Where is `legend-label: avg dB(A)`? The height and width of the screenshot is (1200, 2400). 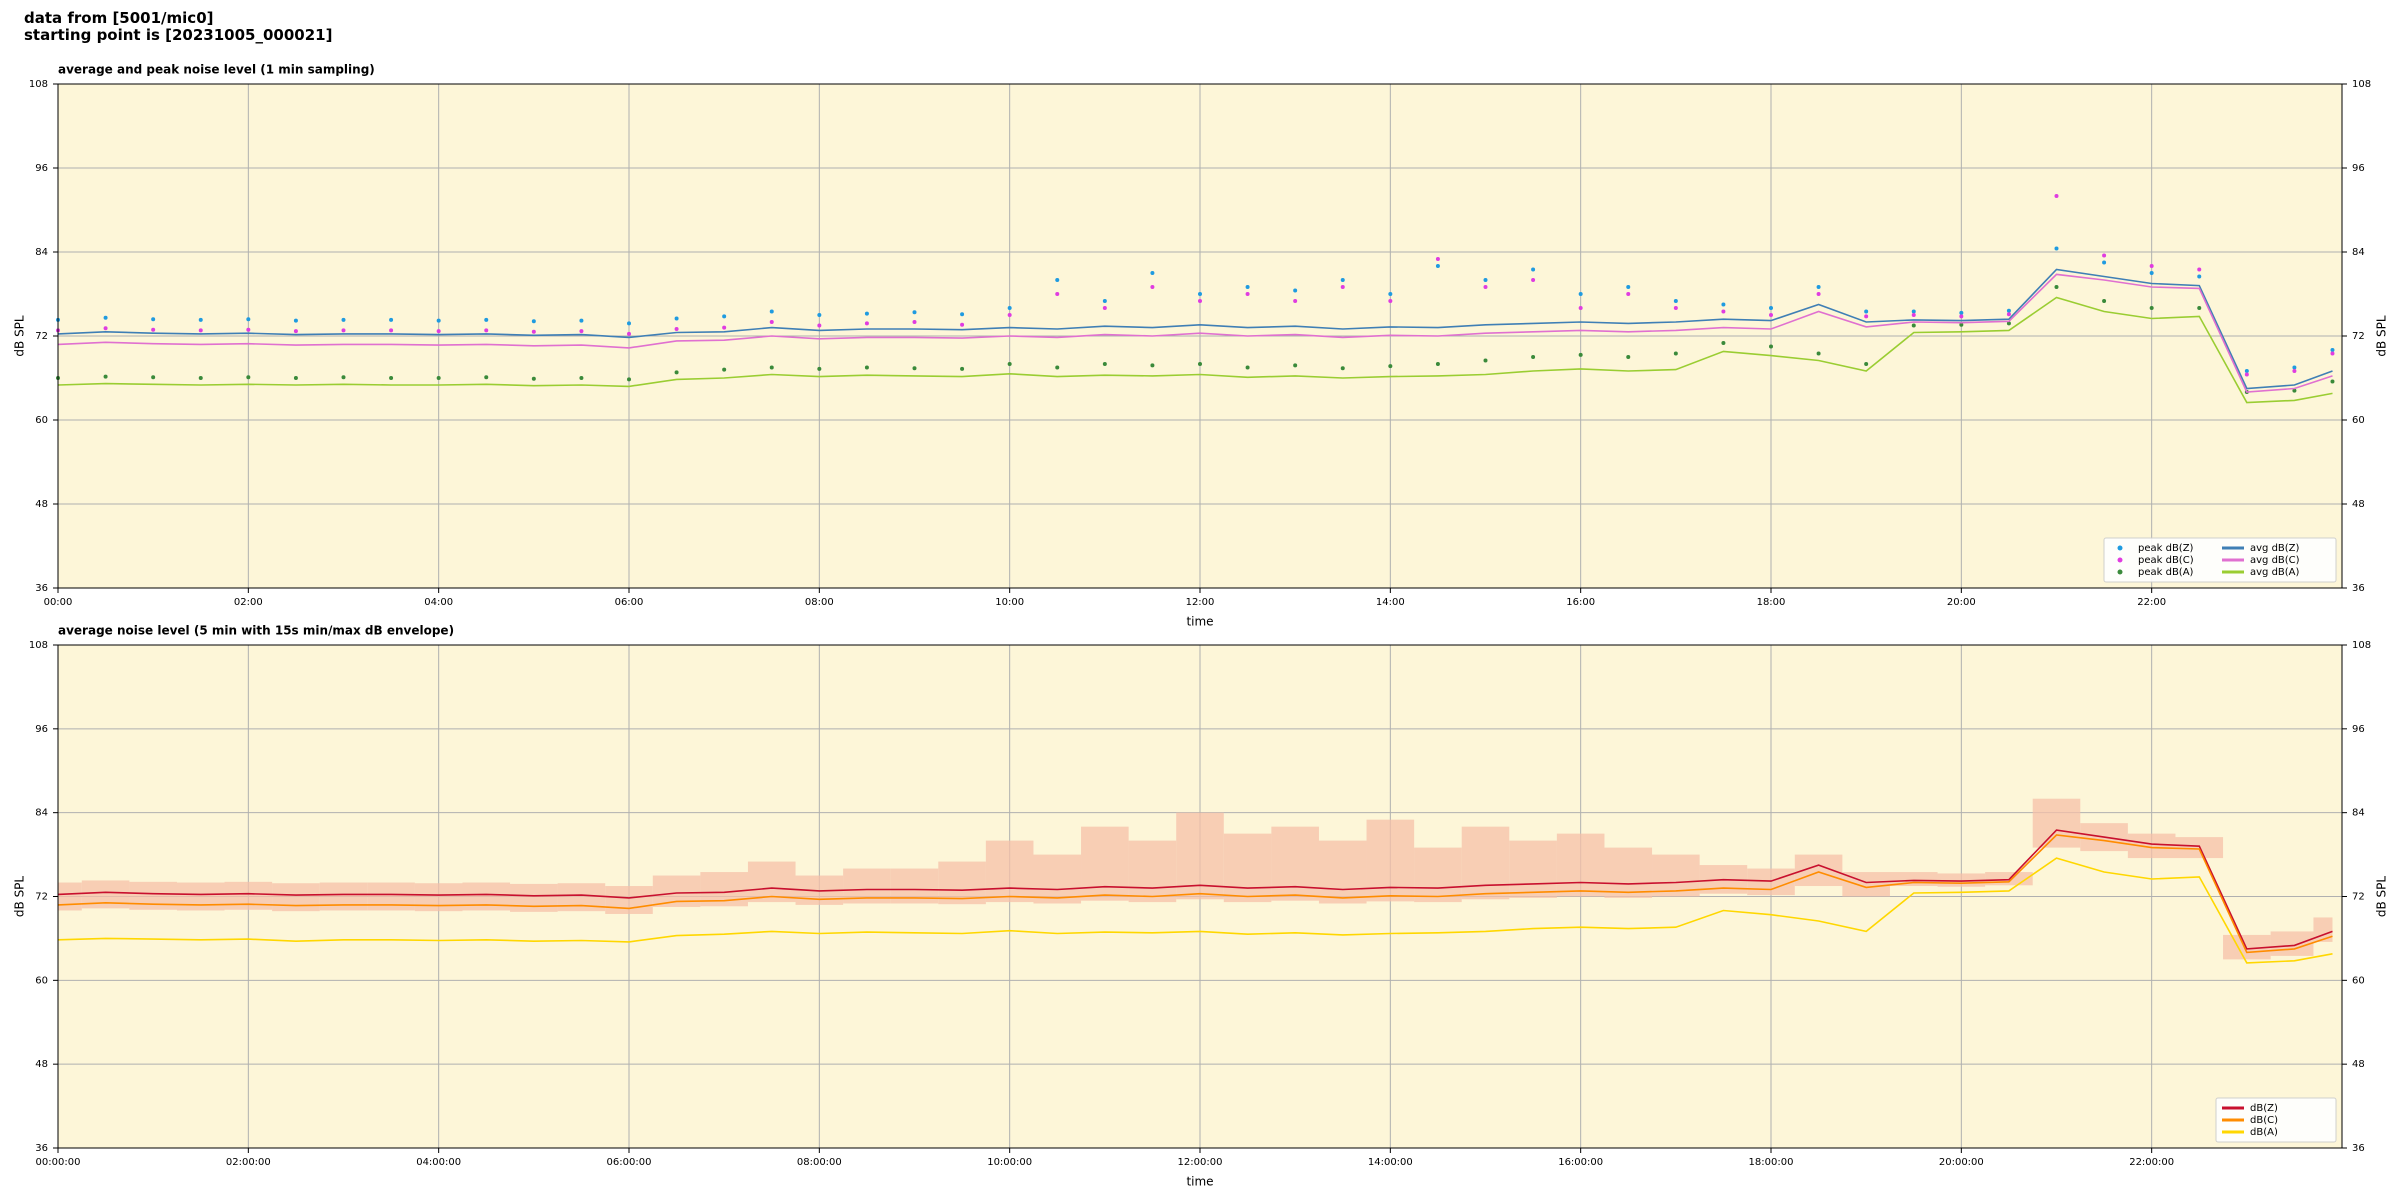 legend-label: avg dB(A) is located at coordinates (2275, 572).